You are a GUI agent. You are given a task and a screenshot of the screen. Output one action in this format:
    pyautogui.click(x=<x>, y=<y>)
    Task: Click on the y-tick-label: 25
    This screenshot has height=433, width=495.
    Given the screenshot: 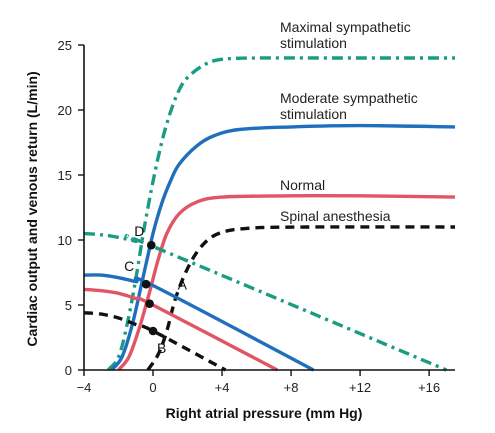 What is the action you would take?
    pyautogui.click(x=65, y=45)
    